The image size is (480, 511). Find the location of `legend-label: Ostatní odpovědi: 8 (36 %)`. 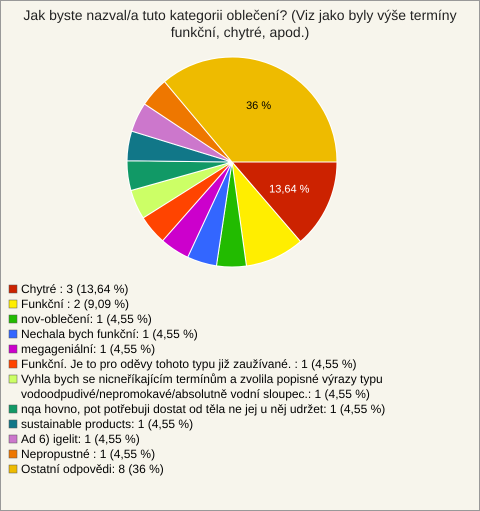

legend-label: Ostatní odpovědi: 8 (36 %) is located at coordinates (92, 469).